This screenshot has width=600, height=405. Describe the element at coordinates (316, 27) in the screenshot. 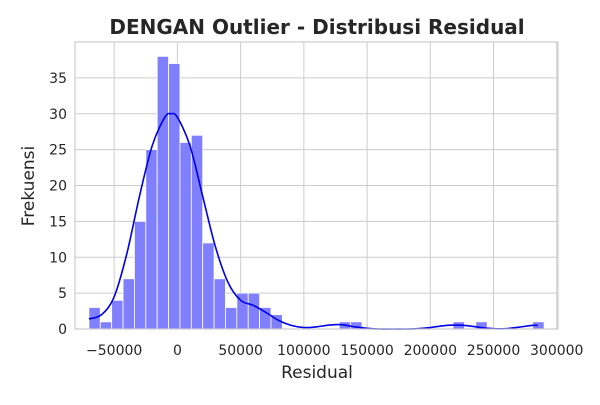

I see `chart-title: DENGAN Outlier - Distribusi Residual` at that location.